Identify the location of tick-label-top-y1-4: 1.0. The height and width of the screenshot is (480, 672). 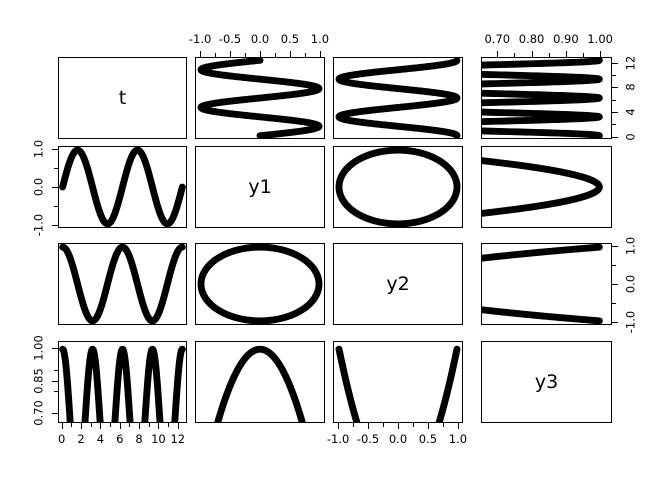
(320, 39).